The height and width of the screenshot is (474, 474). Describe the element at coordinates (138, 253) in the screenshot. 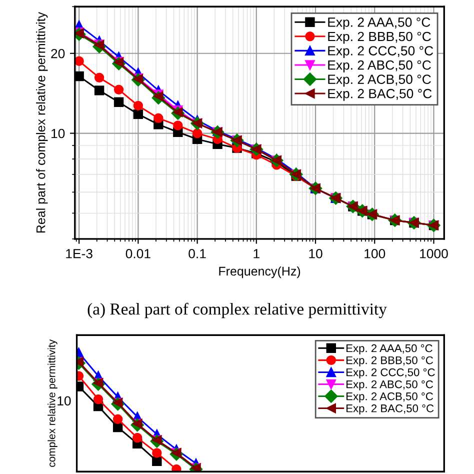

I see `x-tick-label: 0.01` at that location.